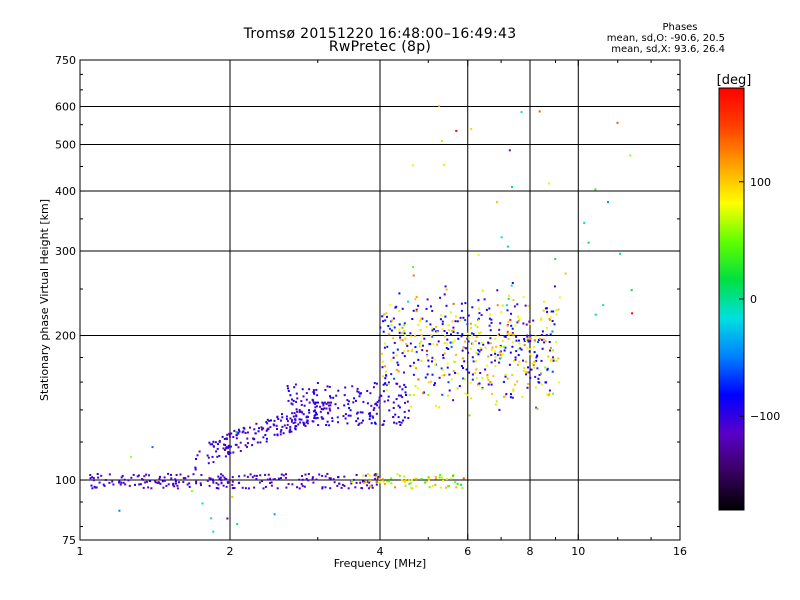 The width and height of the screenshot is (800, 600). What do you see at coordinates (65, 60) in the screenshot?
I see `y-tick-label: 750` at bounding box center [65, 60].